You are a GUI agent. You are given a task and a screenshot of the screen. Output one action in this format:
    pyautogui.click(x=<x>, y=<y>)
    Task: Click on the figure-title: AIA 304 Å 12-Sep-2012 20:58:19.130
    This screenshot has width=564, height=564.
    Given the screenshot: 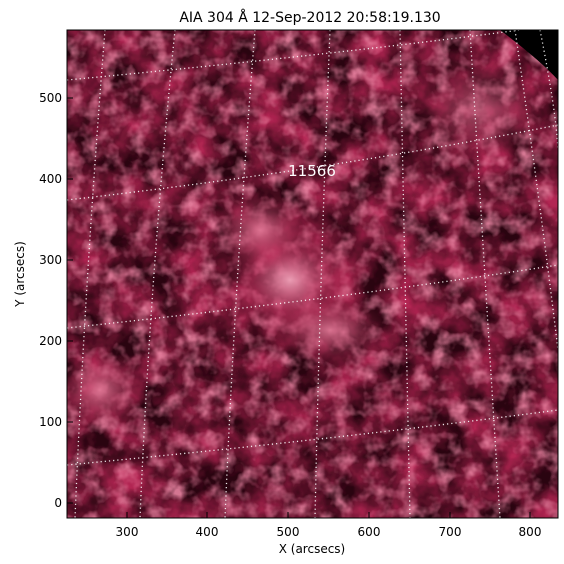 What is the action you would take?
    pyautogui.click(x=309, y=17)
    